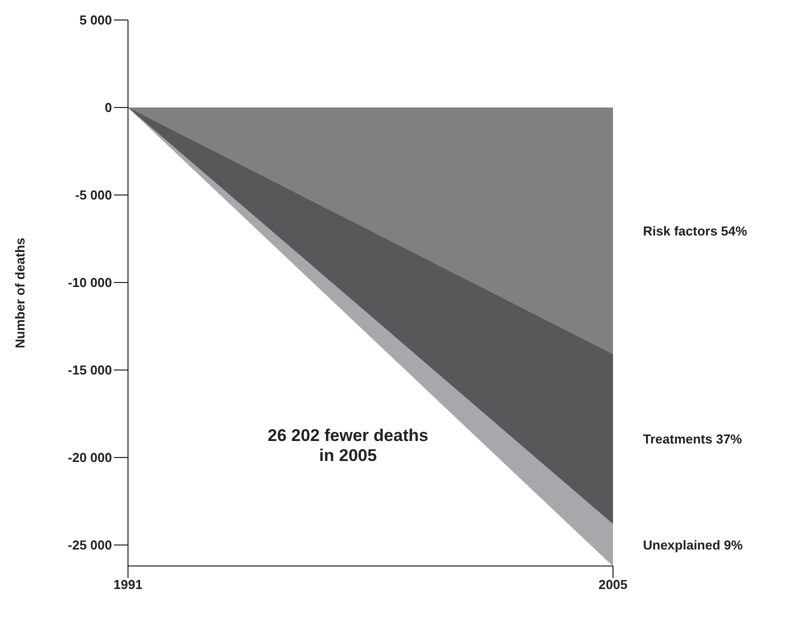 The width and height of the screenshot is (801, 634). I want to click on x-tick-label: 2005, so click(613, 584).